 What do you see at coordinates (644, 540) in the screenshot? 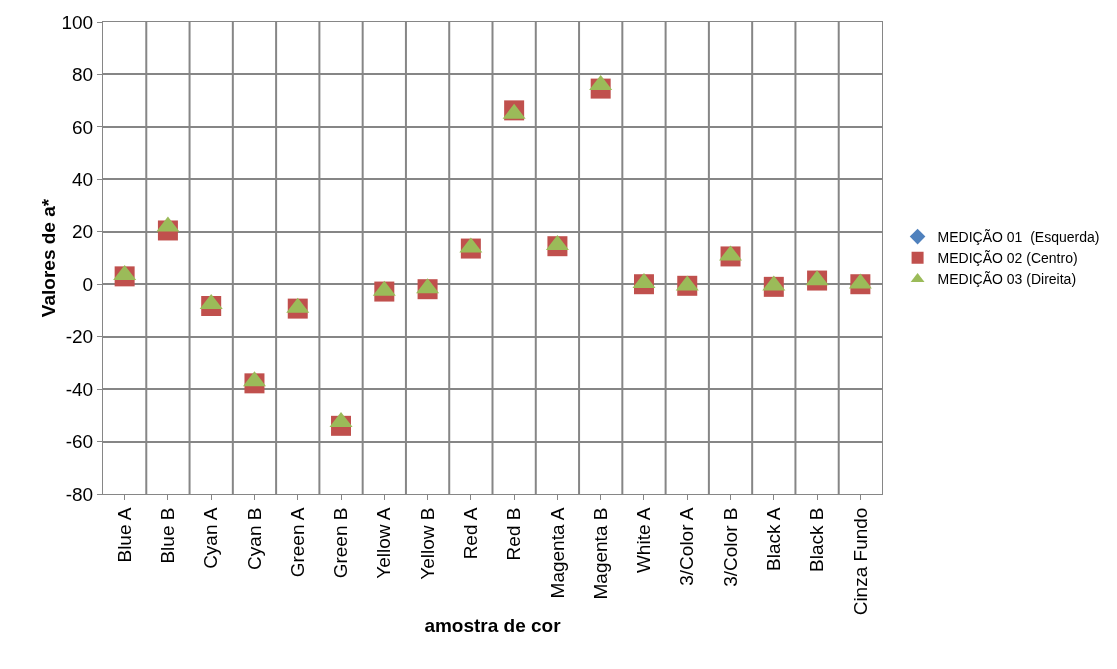
I see `x-tick-label: White A` at bounding box center [644, 540].